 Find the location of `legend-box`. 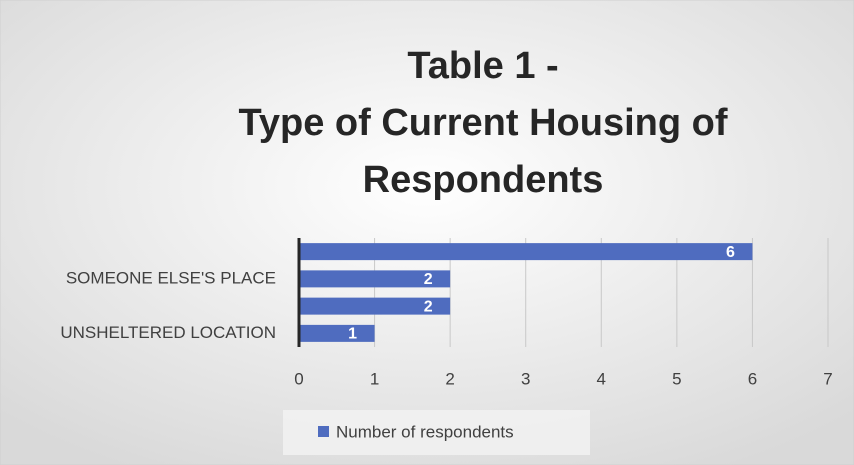

legend-box is located at coordinates (436, 432).